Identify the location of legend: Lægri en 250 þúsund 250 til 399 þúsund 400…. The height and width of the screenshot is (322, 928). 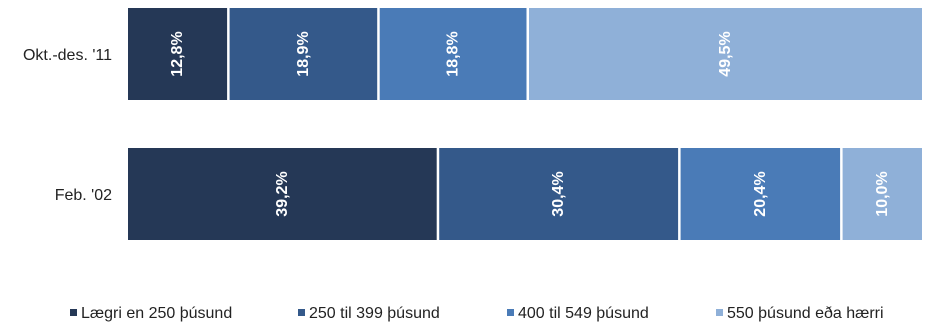
(477, 313).